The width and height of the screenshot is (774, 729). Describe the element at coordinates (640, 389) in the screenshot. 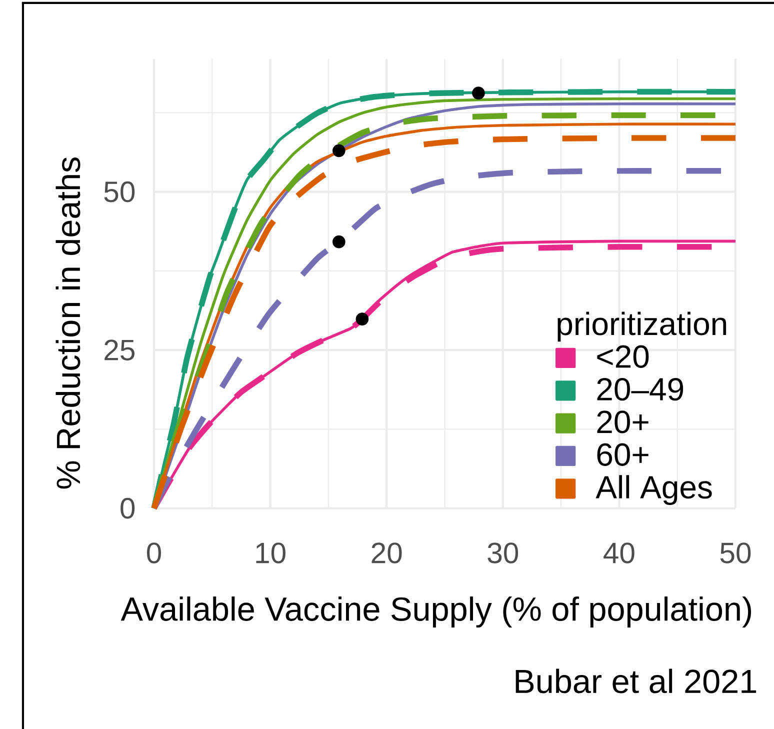

I see `legend-label: 20–49` at that location.